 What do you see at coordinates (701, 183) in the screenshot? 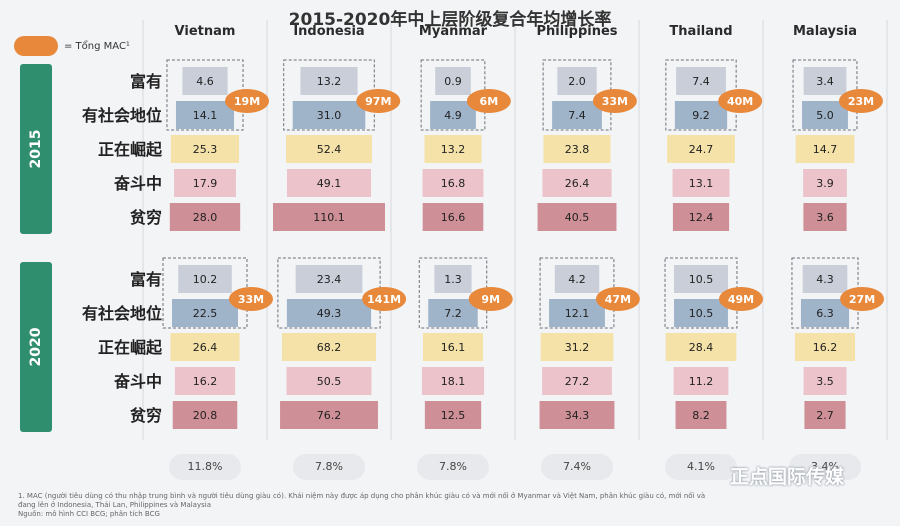
I see `value-label-thailand-2015-seg3: 13.1` at bounding box center [701, 183].